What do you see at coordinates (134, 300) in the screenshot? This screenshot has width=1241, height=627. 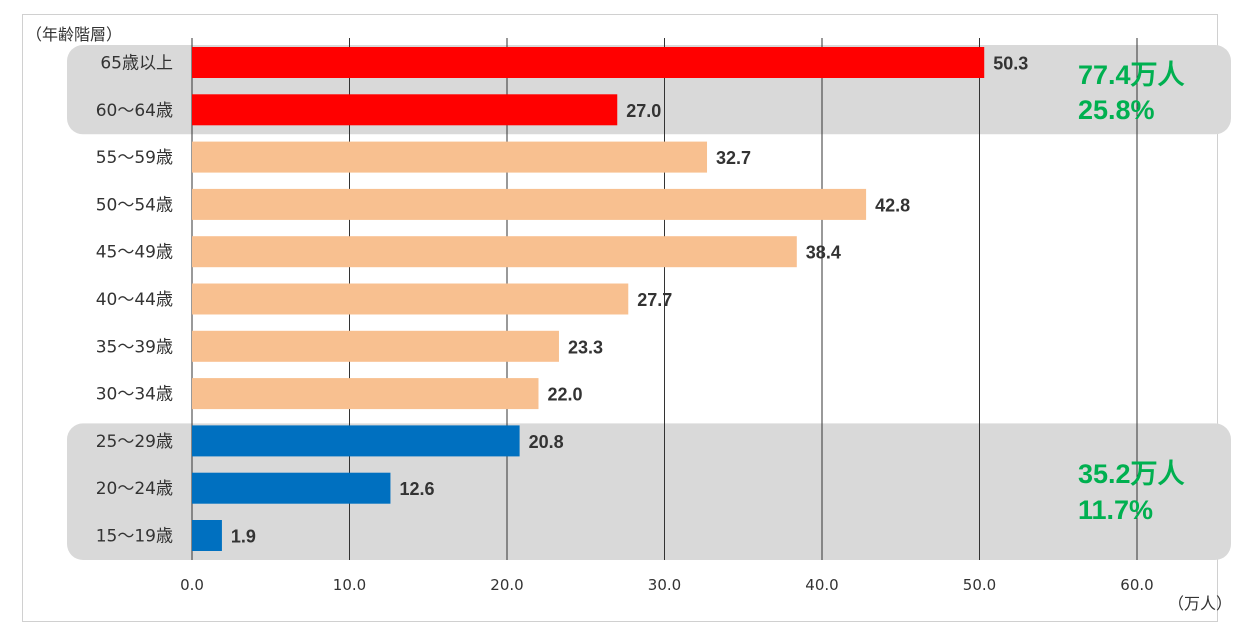 I see `category-label: 40〜44歳` at bounding box center [134, 300].